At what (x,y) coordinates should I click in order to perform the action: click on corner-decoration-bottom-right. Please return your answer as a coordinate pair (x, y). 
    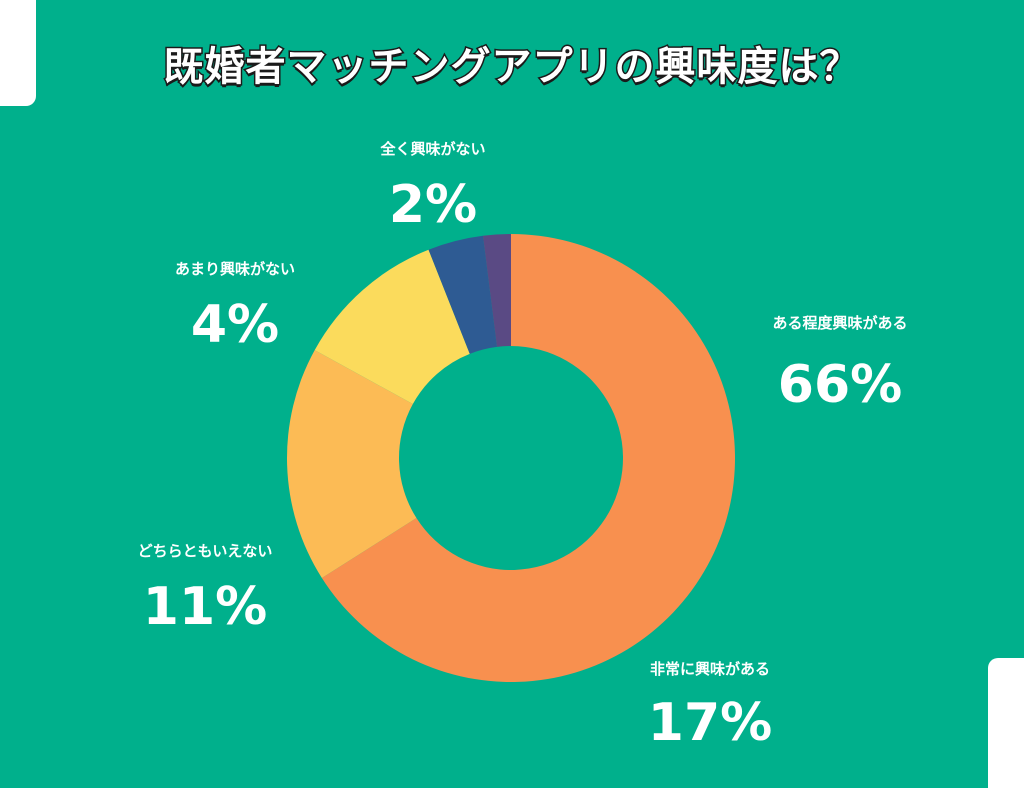
    Looking at the image, I should click on (1006, 723).